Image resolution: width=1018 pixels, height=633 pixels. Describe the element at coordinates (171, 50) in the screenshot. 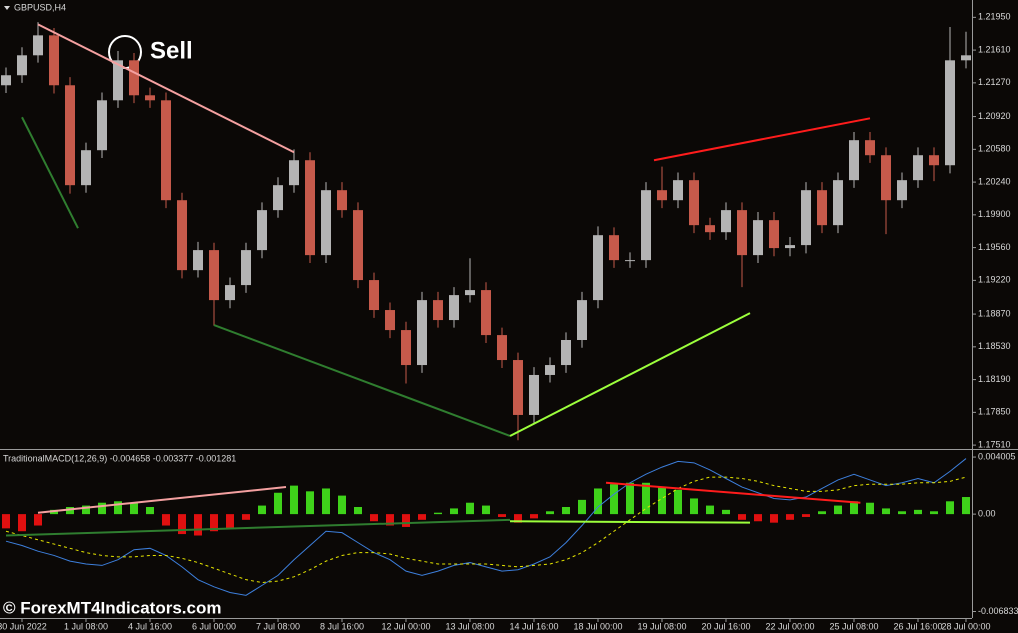

I see `sell-annotation: Sell` at that location.